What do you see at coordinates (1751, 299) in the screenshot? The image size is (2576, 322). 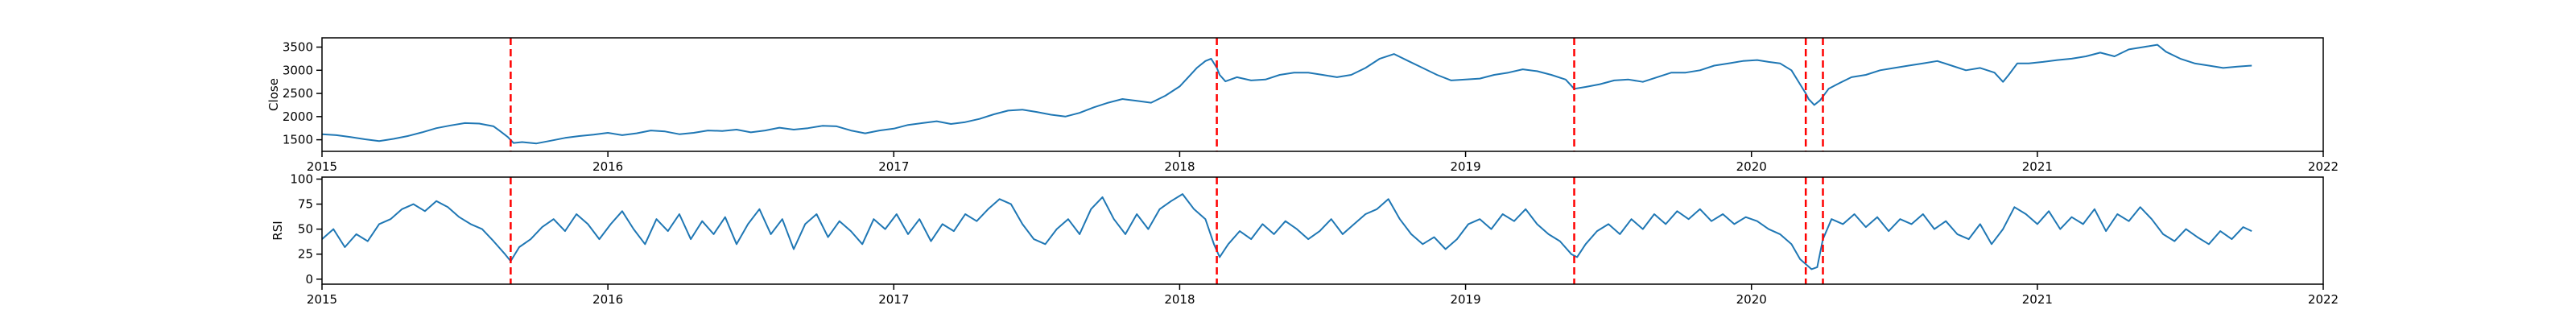 I see `rsi-x-tick-label: 2020` at bounding box center [1751, 299].